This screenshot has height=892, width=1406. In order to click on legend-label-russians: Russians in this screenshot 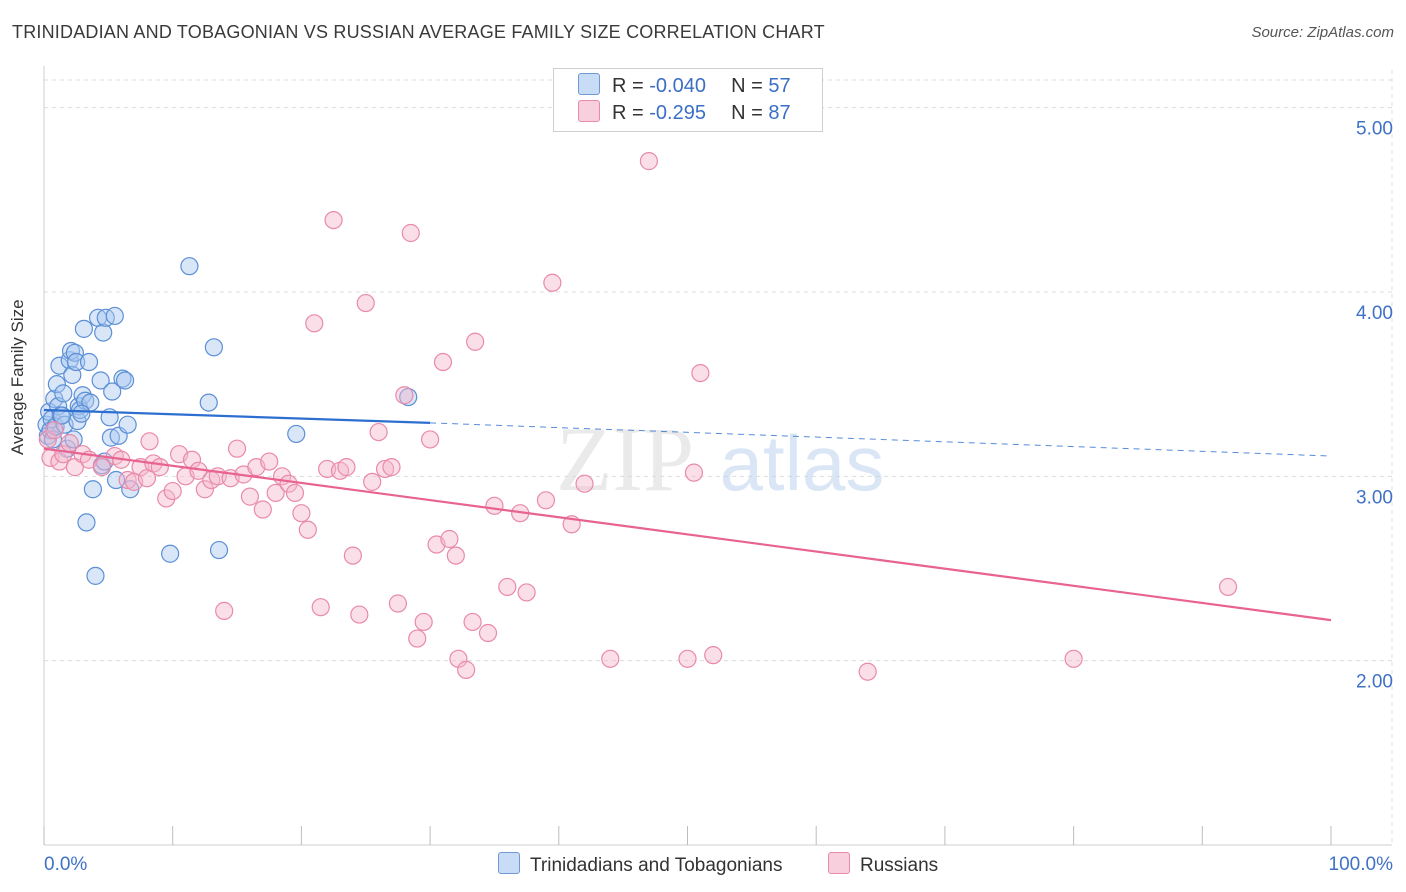, I will do `click(899, 865)`.